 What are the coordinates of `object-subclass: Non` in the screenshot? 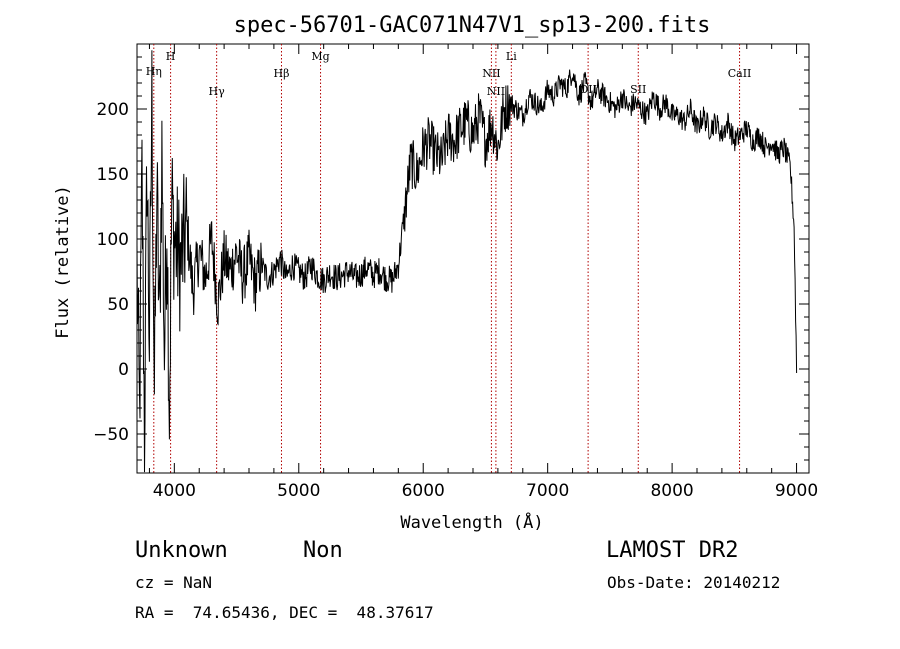 It's located at (323, 550).